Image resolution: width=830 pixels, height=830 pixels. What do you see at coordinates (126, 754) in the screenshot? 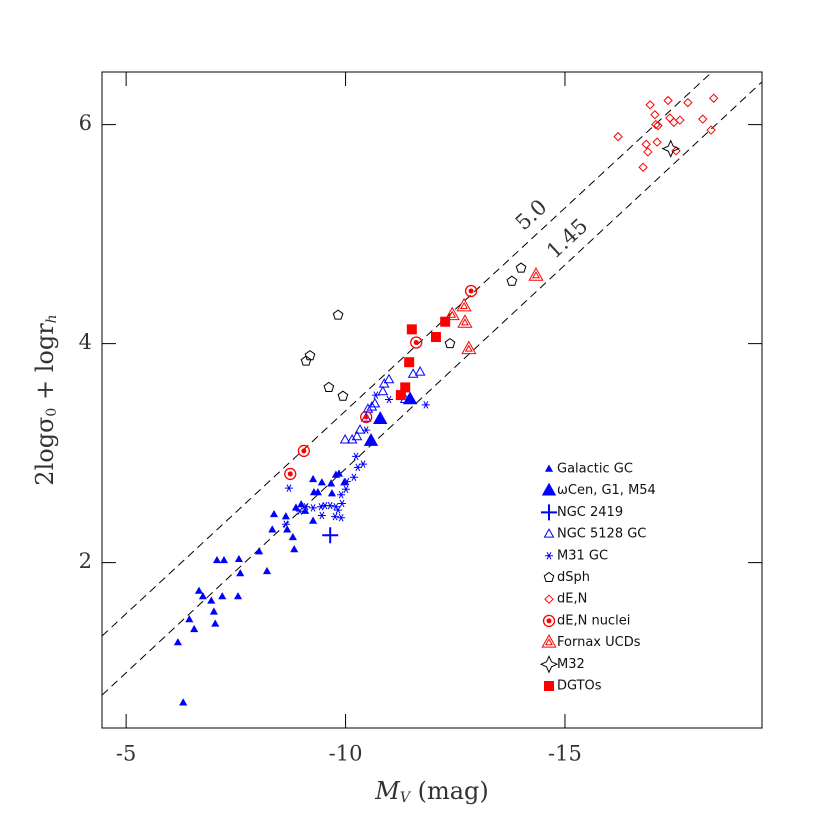
I see `x-tick-label: -5` at bounding box center [126, 754].